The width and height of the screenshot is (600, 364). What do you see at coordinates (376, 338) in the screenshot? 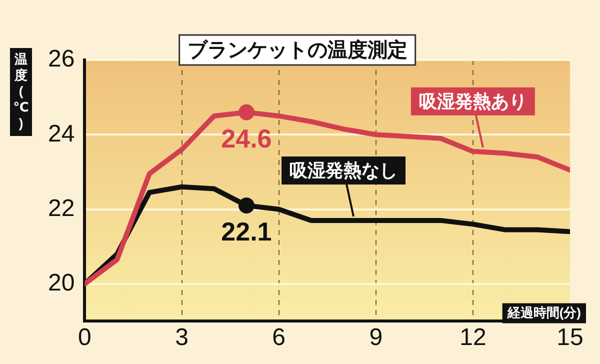
I see `x-tick-label: 9` at bounding box center [376, 338].